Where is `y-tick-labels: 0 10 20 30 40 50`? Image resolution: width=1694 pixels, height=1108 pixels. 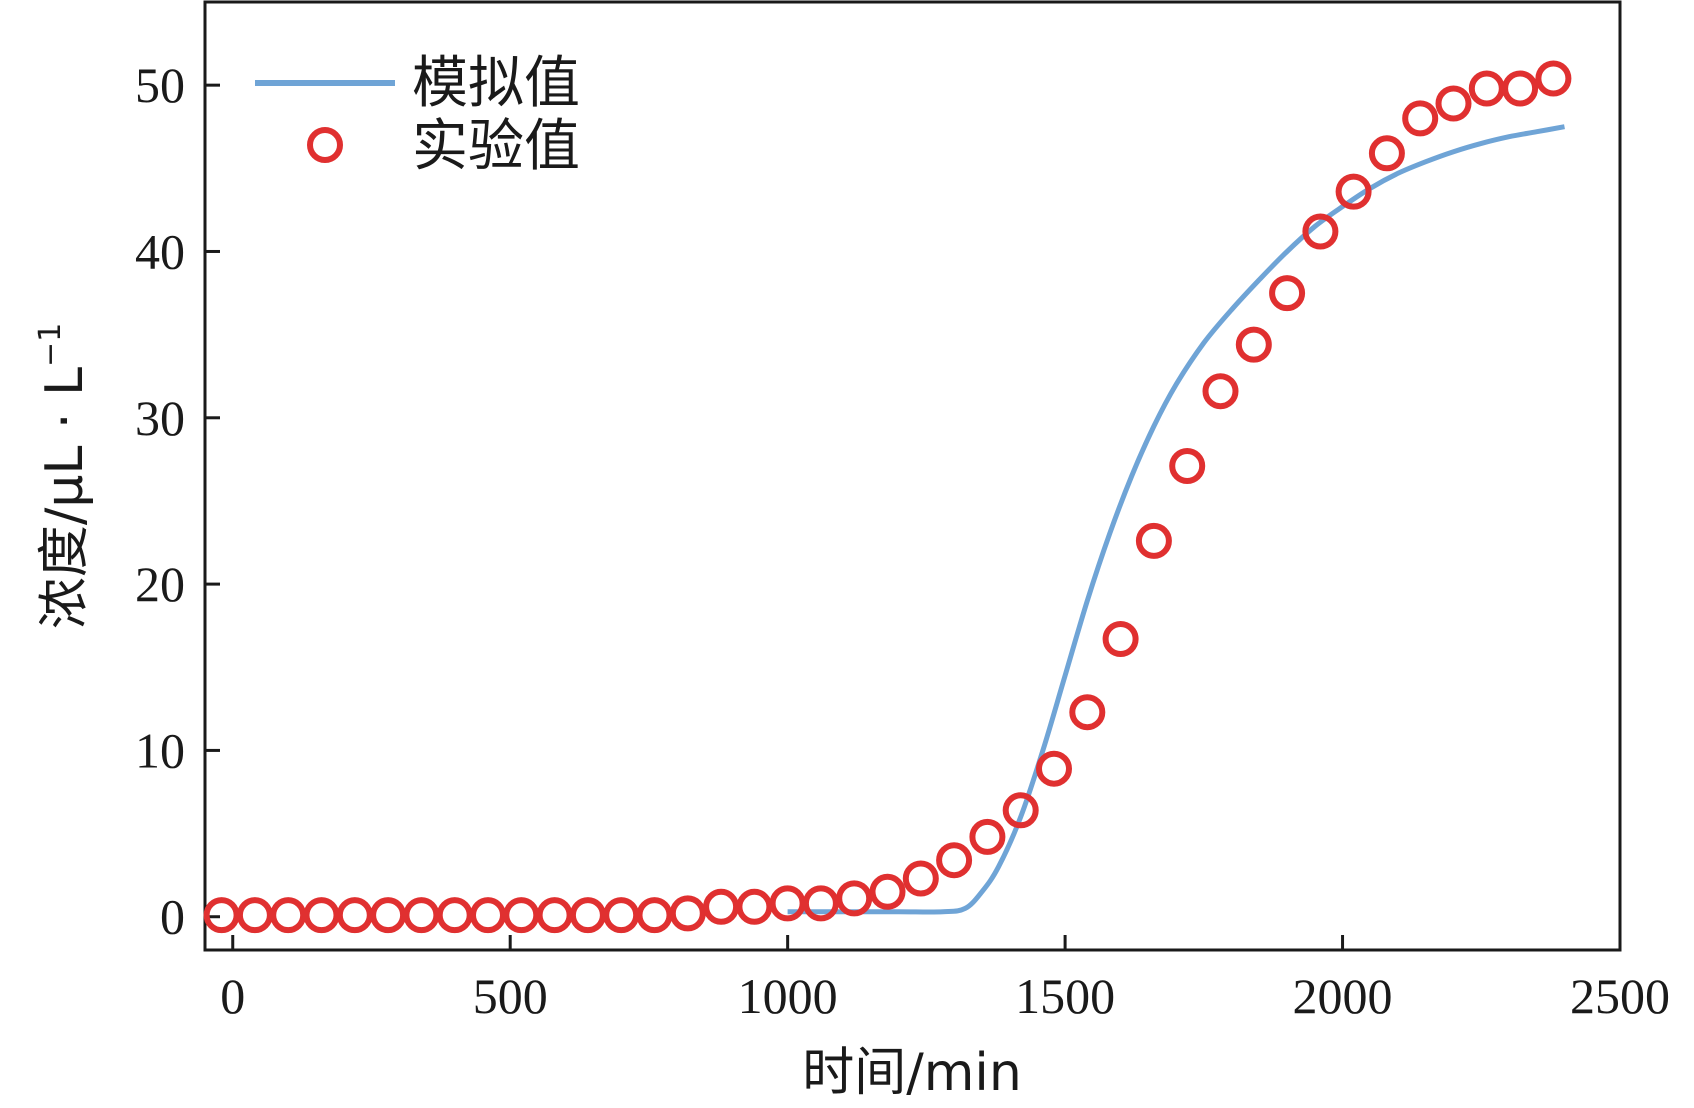 y-tick-labels: 0 10 20 30 40 50 is located at coordinates (160, 501).